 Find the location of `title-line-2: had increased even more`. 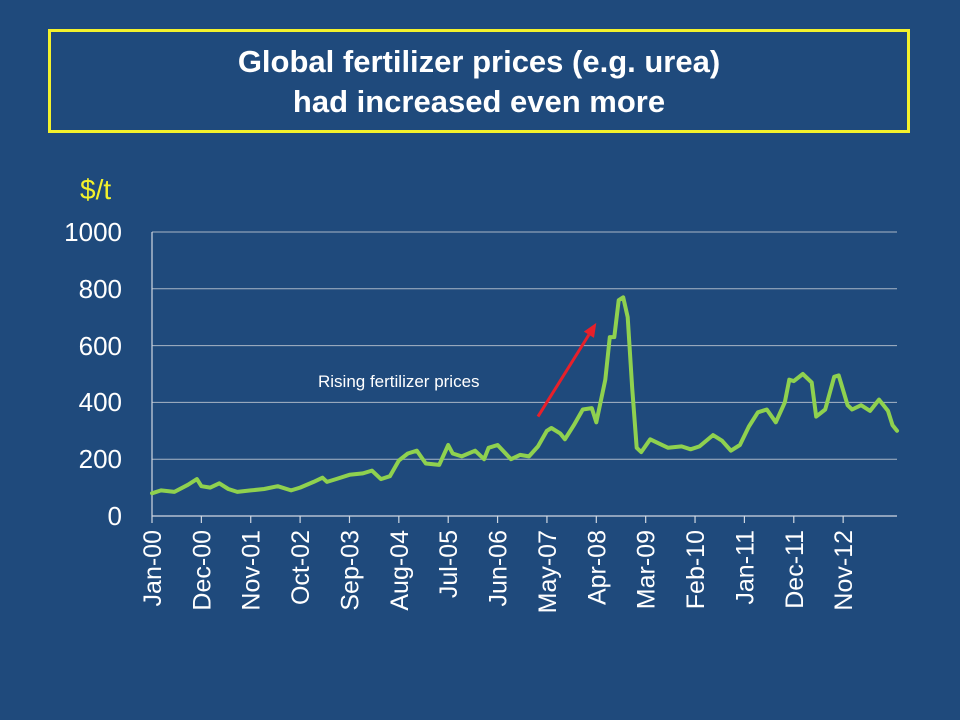

title-line-2: had increased even more is located at coordinates (479, 101).